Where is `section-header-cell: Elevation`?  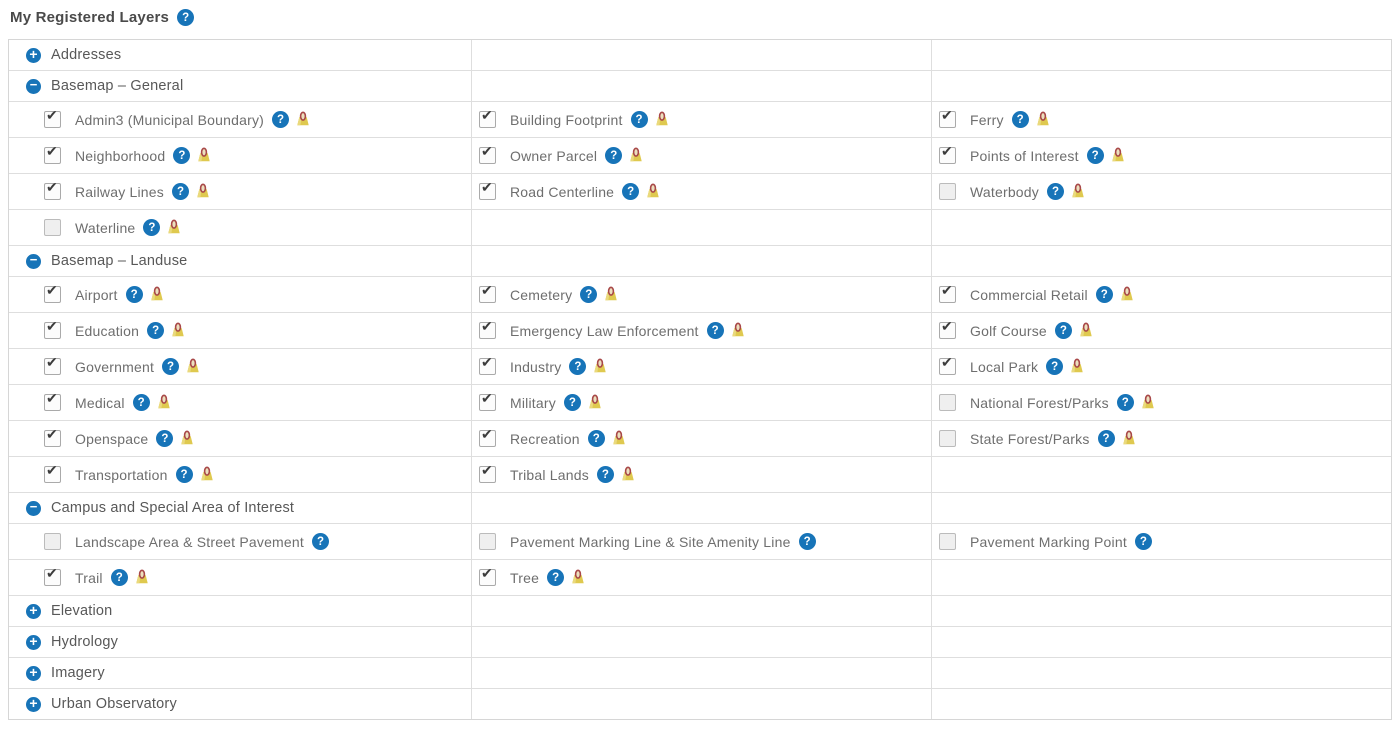
section-header-cell: Elevation is located at coordinates (240, 611).